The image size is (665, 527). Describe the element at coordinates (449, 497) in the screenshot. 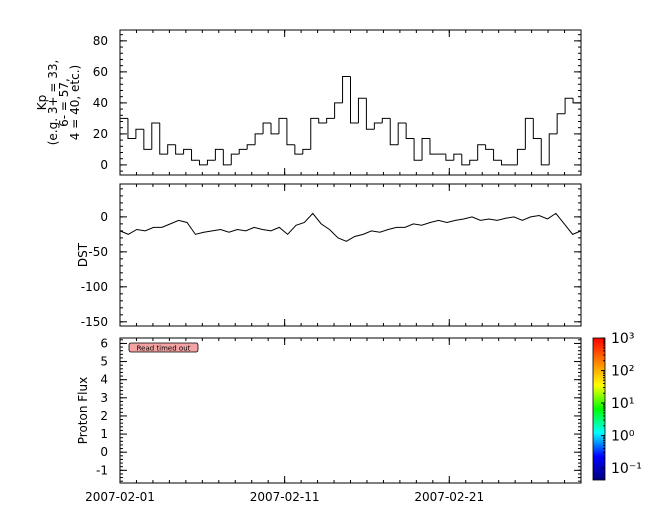

I see `x-tick-label: 2007-02-21` at that location.